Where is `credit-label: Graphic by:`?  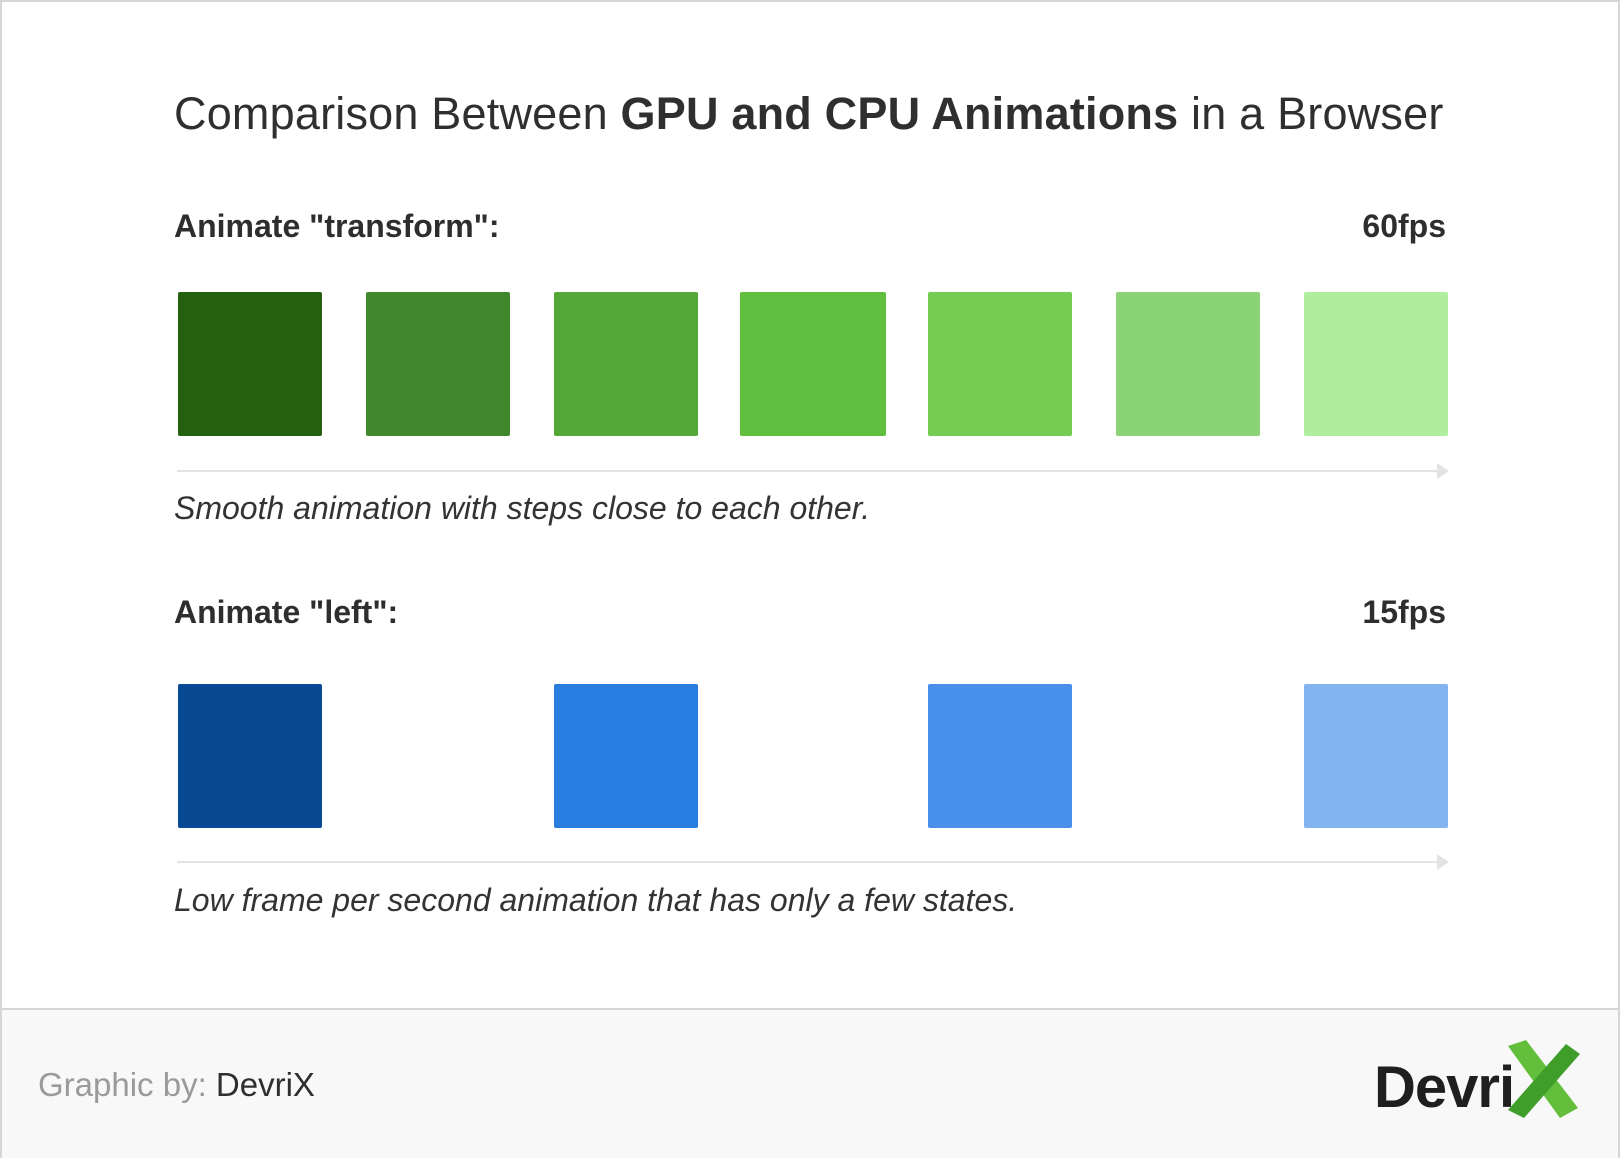 credit-label: Graphic by: is located at coordinates (122, 1084).